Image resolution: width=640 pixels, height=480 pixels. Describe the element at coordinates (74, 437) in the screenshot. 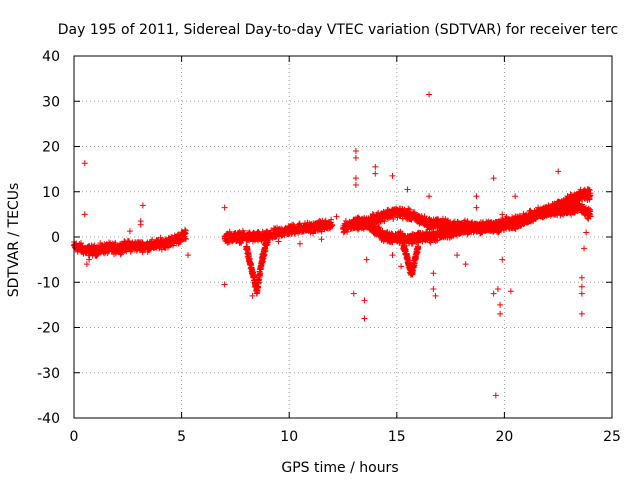

I see `x-tick-label: 0` at that location.